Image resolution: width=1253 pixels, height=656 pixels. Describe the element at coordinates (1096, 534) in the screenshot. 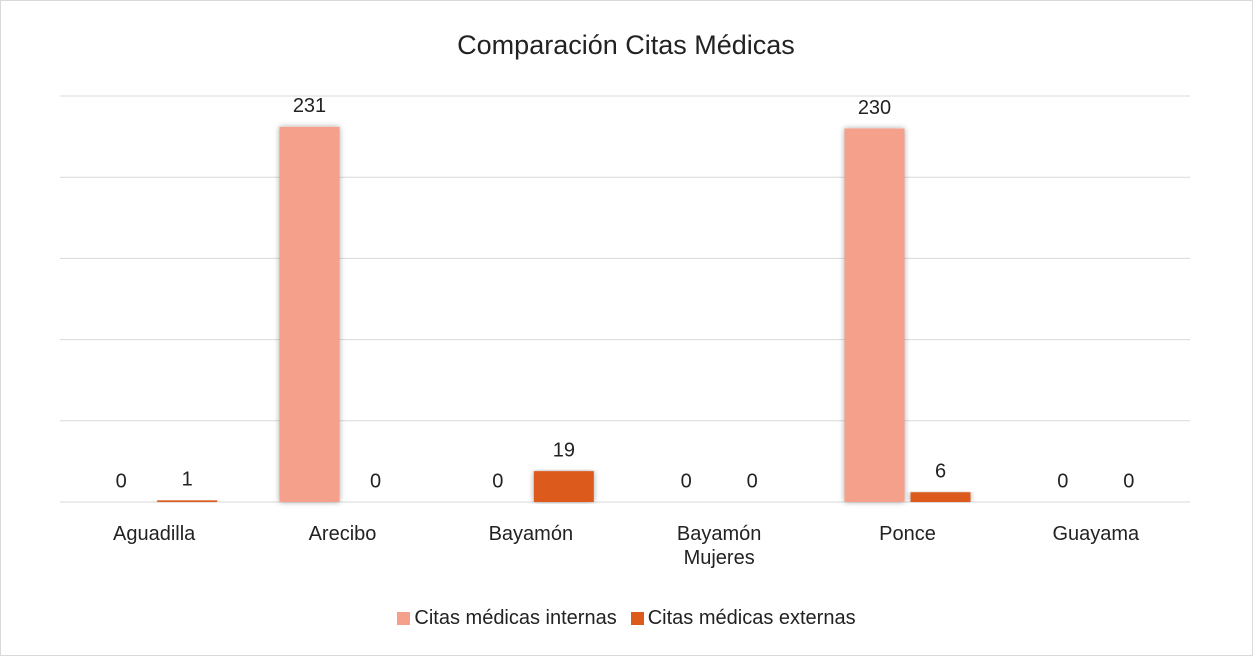

I see `x-tick-label: Guayama` at that location.